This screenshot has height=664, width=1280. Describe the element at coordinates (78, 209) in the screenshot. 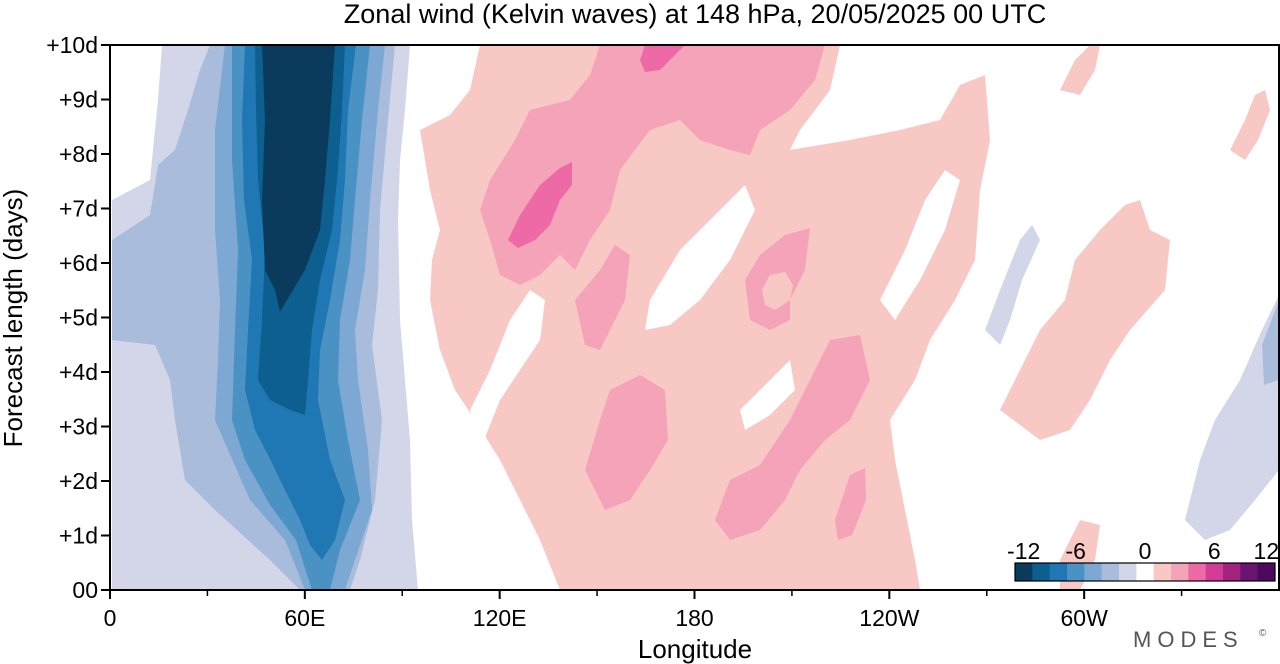

I see `y-tick-label: +7d` at that location.